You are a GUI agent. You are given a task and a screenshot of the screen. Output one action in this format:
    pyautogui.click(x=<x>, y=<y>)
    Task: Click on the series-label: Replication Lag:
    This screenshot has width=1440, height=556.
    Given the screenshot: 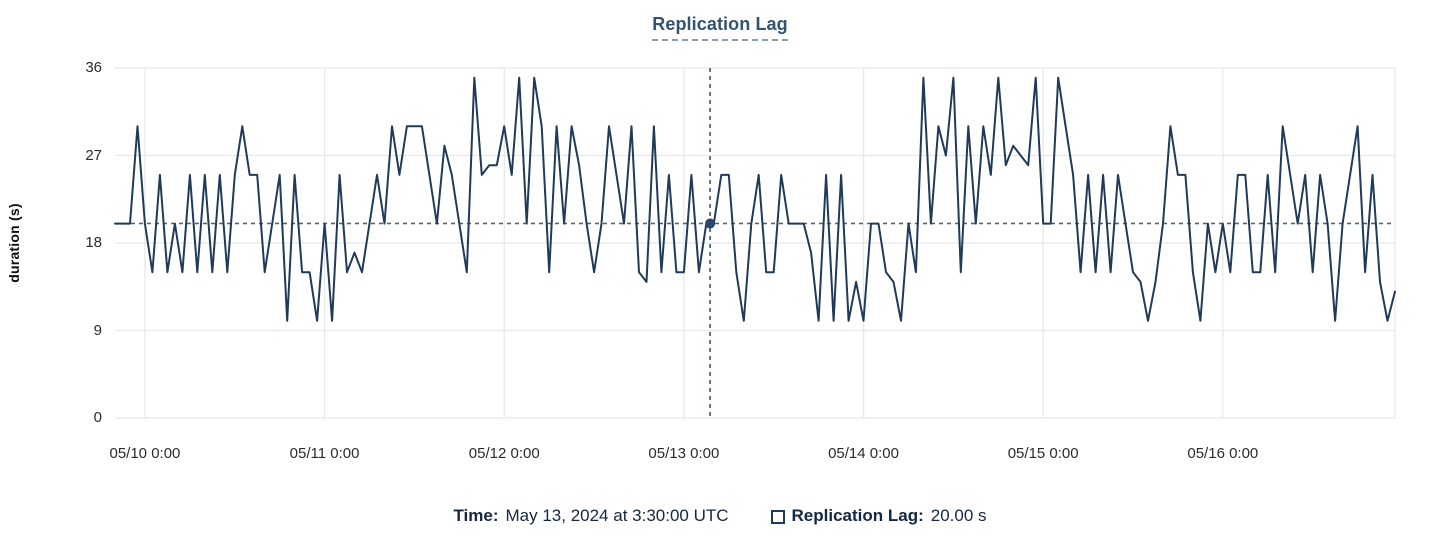 What is the action you would take?
    pyautogui.click(x=857, y=515)
    